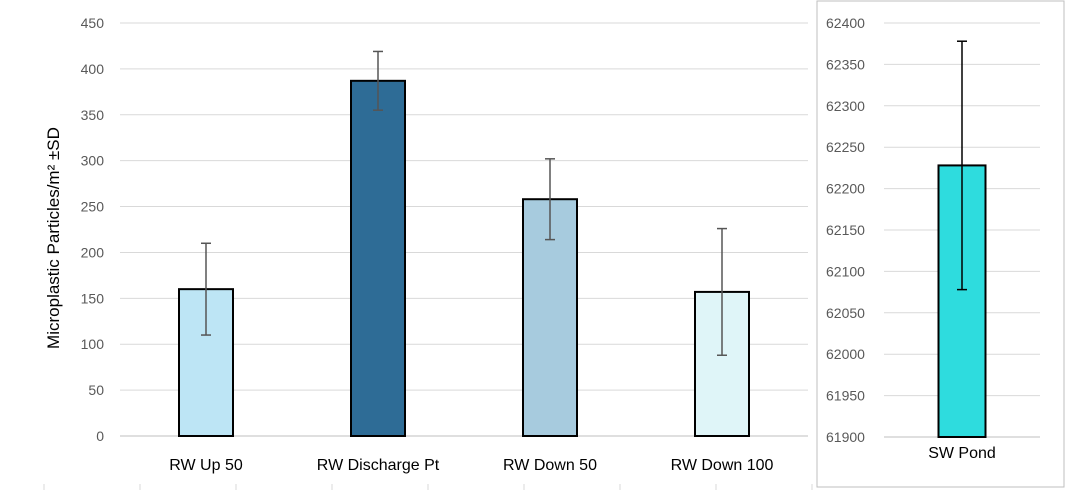 The height and width of the screenshot is (490, 1067). What do you see at coordinates (845, 189) in the screenshot?
I see `y-tick-label: 62200` at bounding box center [845, 189].